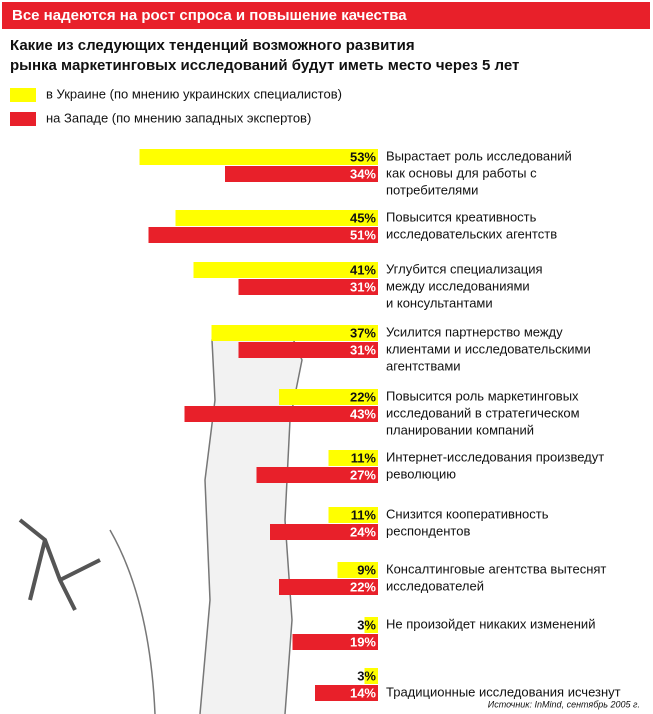  I want to click on category-label: Традиционные исследования исчезнут, so click(503, 691).